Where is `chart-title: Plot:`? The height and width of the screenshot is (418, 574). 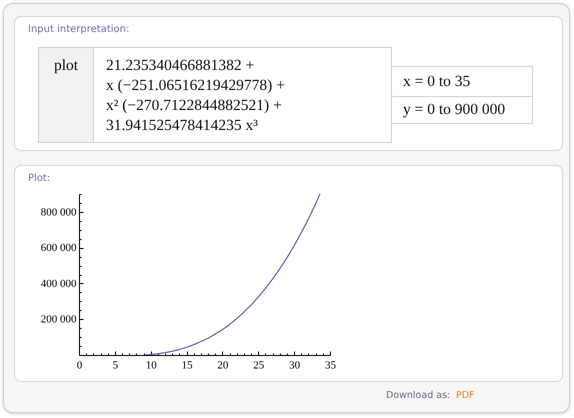
chart-title: Plot: is located at coordinates (39, 178).